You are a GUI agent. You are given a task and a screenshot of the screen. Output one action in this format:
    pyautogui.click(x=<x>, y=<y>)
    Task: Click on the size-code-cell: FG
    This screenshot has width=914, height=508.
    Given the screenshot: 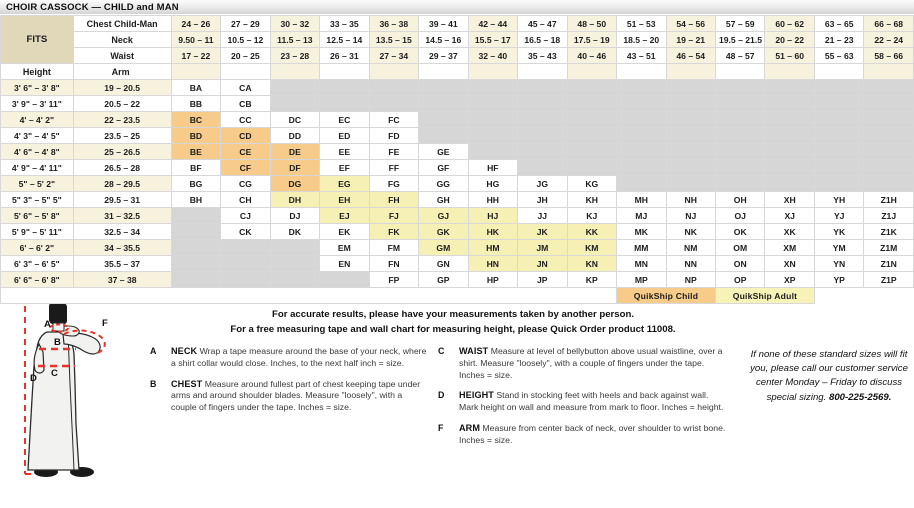 What is the action you would take?
    pyautogui.click(x=394, y=183)
    